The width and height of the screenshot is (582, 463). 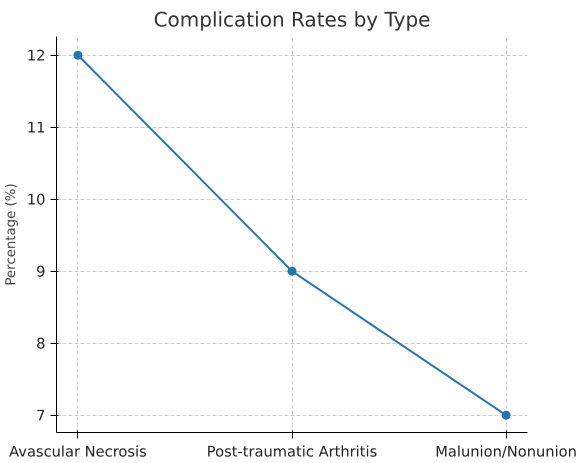 What do you see at coordinates (506, 452) in the screenshot?
I see `x-tick-label: Malunion/Nonunion` at bounding box center [506, 452].